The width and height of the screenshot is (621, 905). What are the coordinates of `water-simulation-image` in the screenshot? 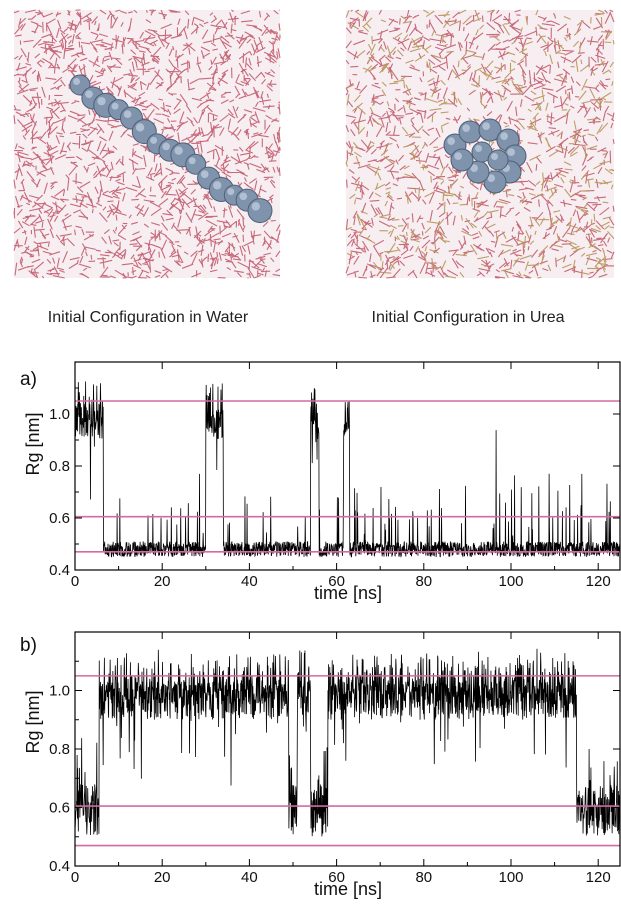 It's located at (147, 144).